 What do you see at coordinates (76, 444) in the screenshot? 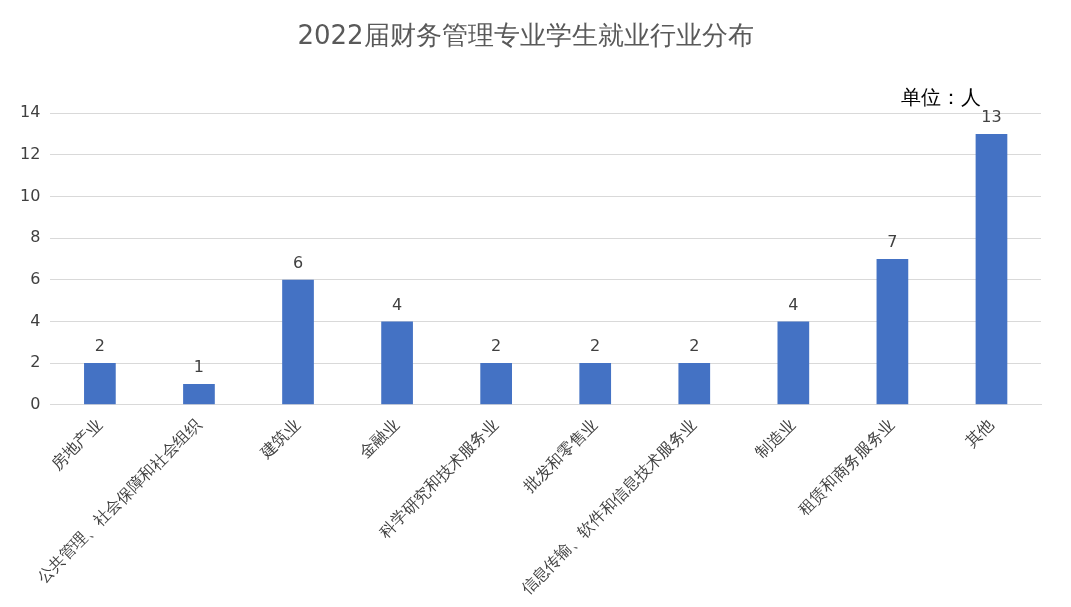
I see `x-tick-label: 房地产业` at bounding box center [76, 444].